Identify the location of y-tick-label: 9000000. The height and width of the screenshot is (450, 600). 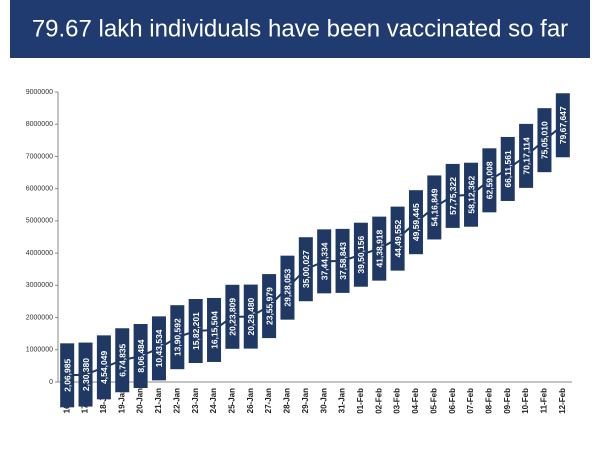
(39, 92).